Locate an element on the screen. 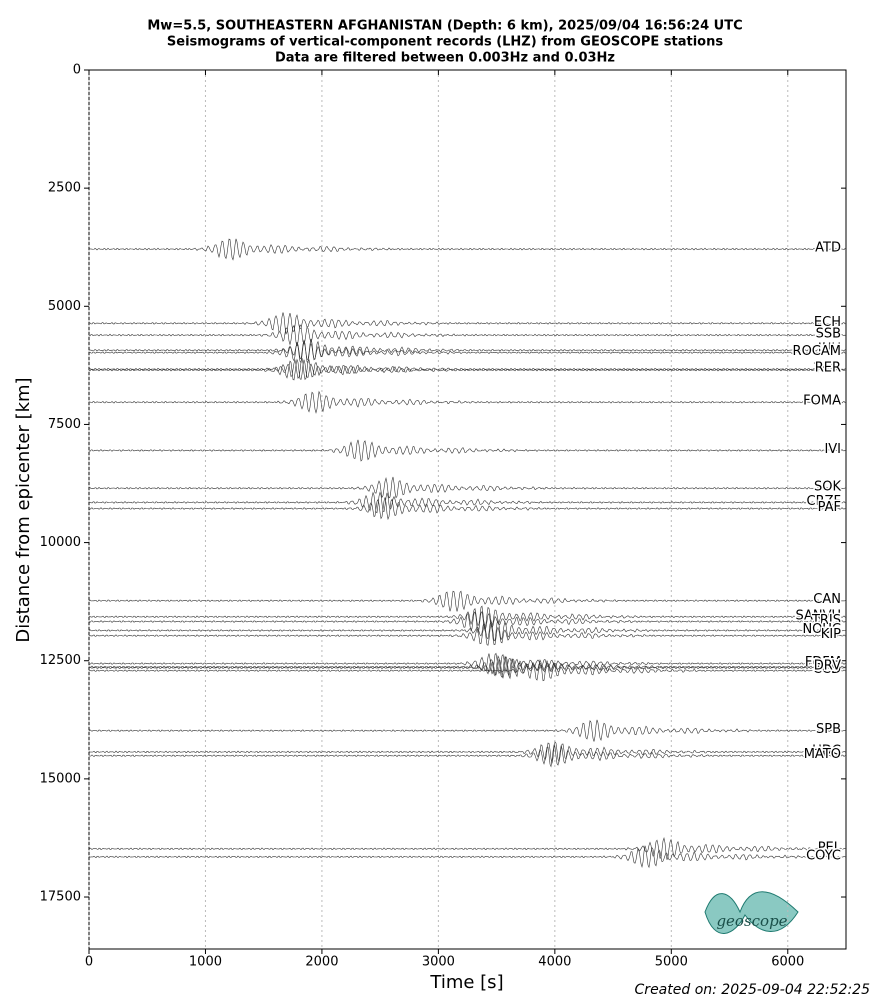  station-label: SANVU is located at coordinates (818, 615).